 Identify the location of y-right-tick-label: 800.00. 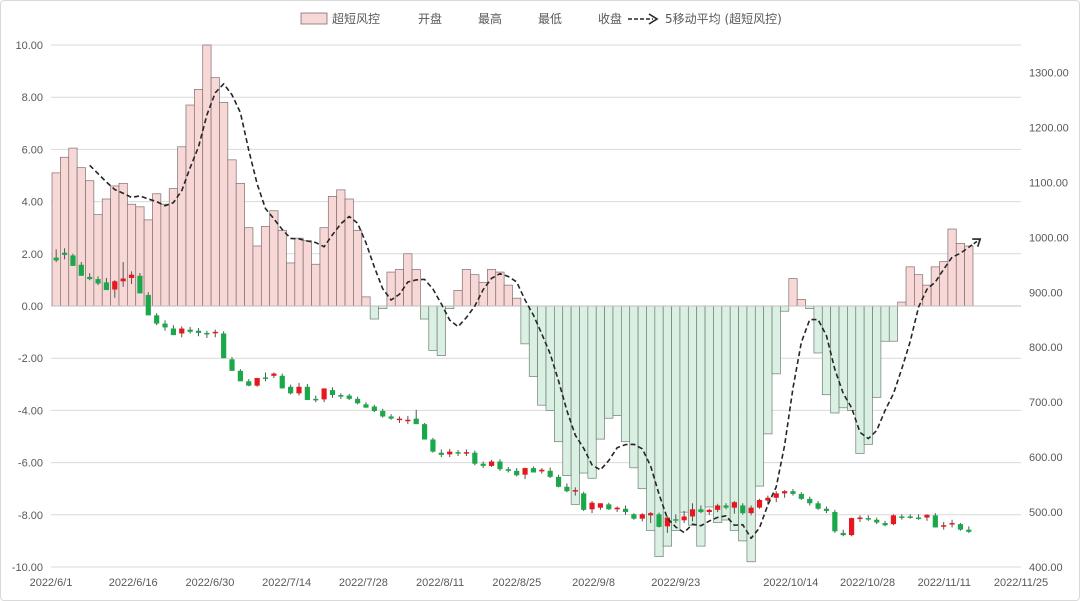
(1046, 348).